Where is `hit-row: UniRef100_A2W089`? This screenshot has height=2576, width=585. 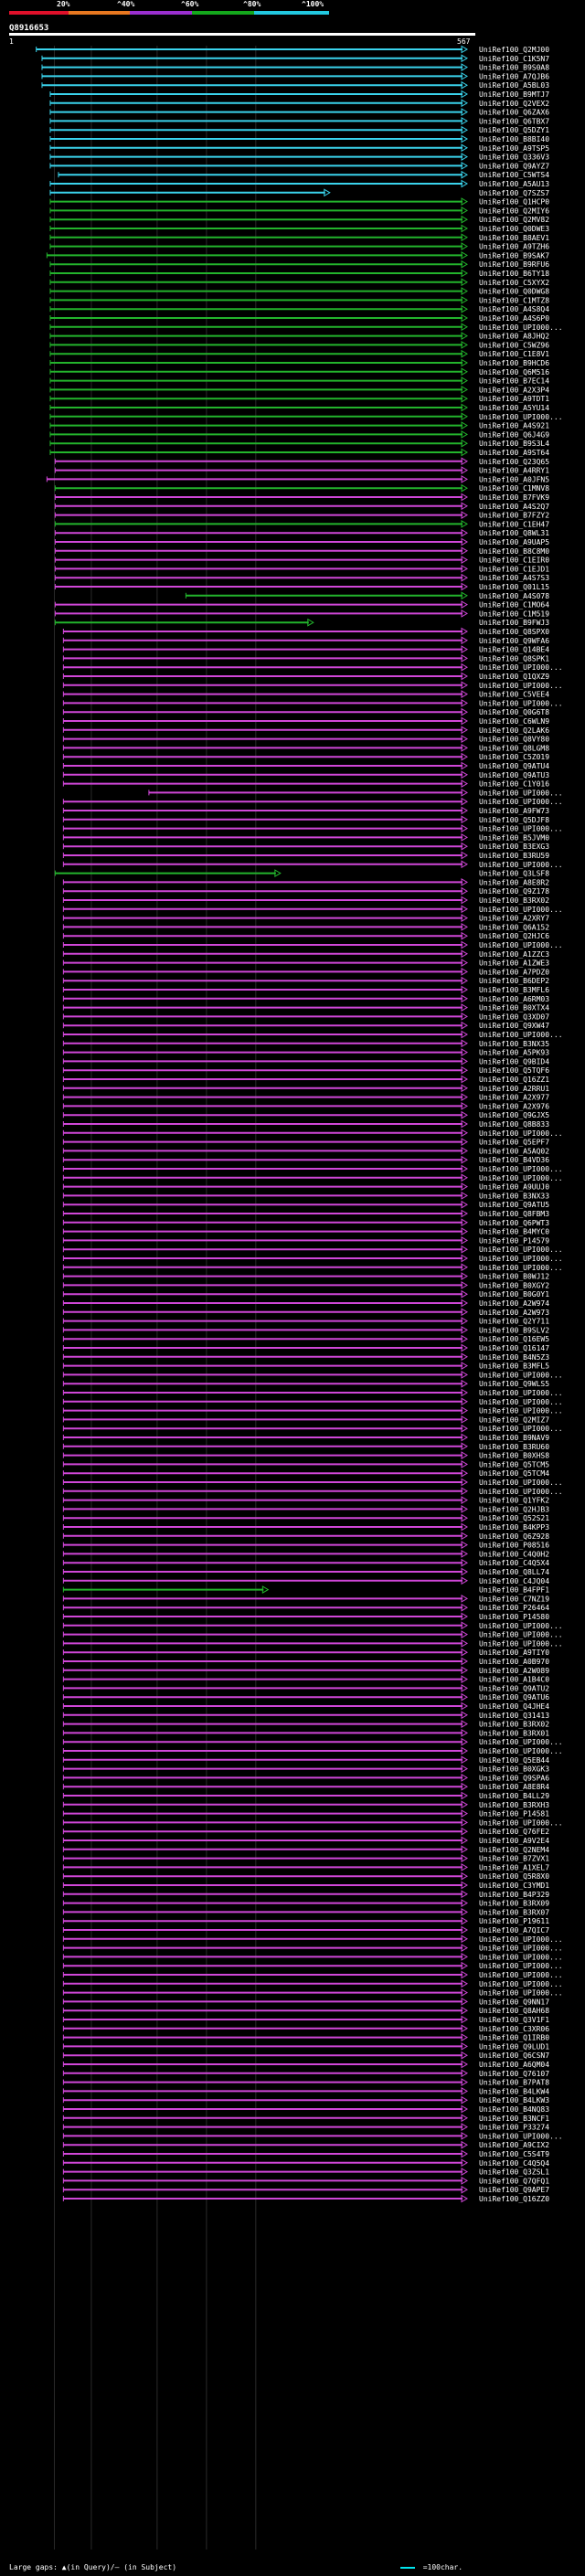 hit-row: UniRef100_A2W089 is located at coordinates (305, 1670).